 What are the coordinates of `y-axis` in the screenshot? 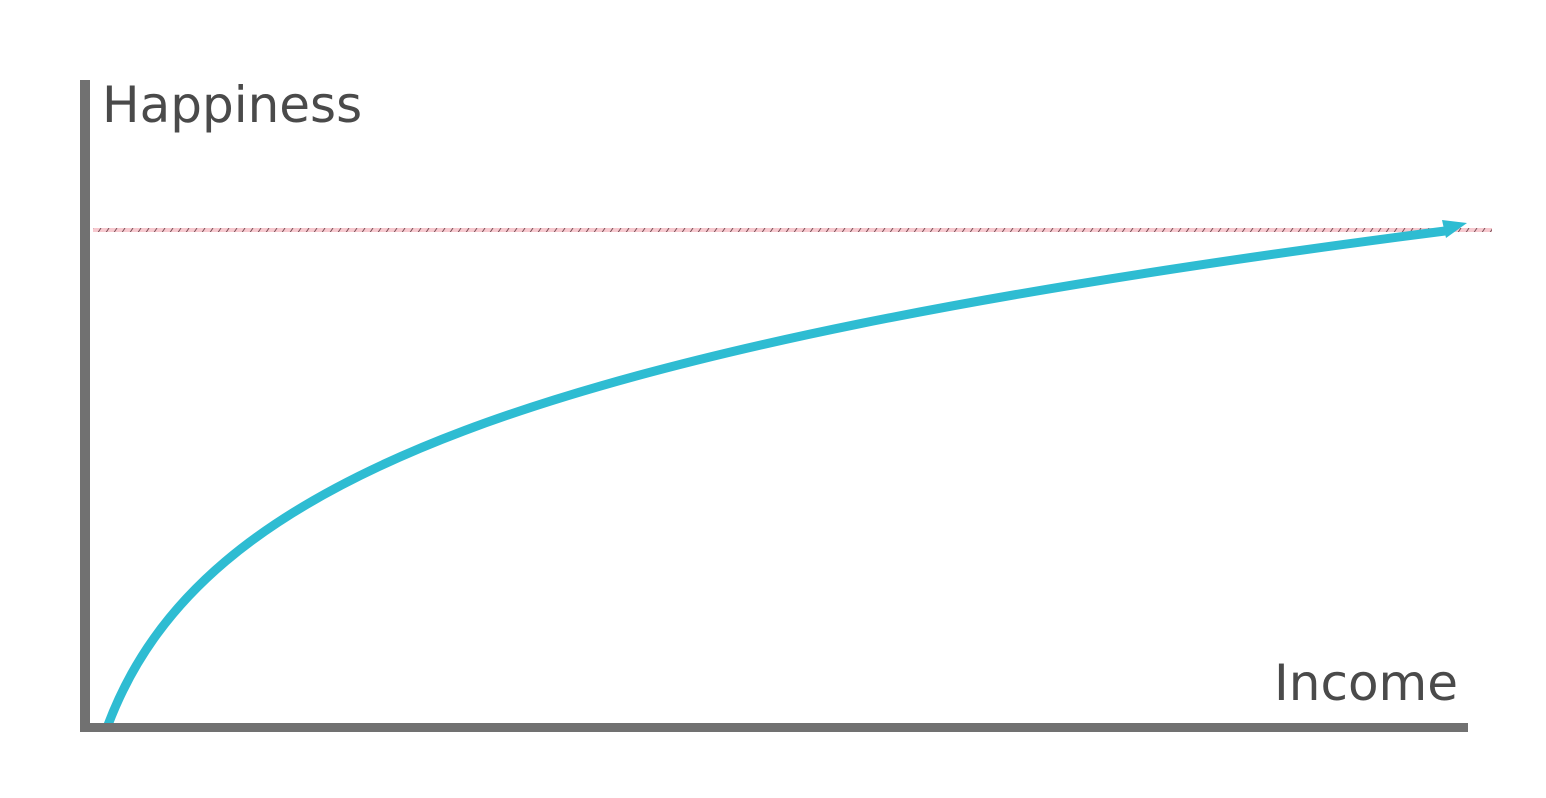 It's located at (85, 406).